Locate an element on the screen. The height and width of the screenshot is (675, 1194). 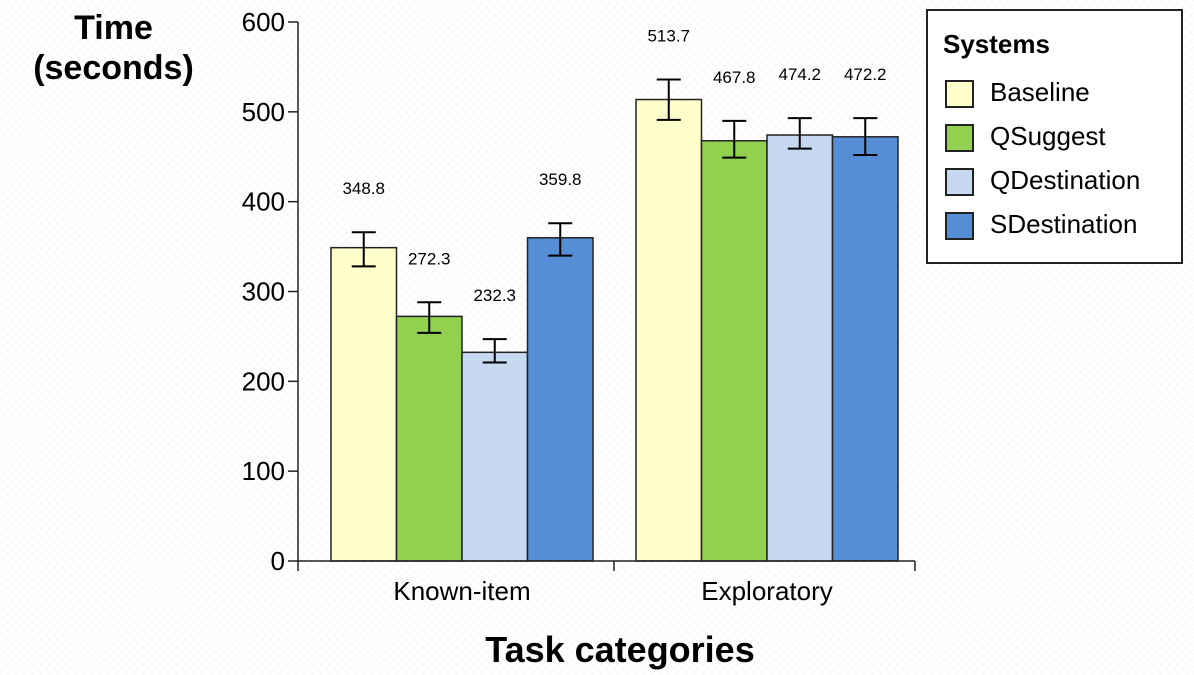
y-axis-title-line2: (seconds) is located at coordinates (113, 68).